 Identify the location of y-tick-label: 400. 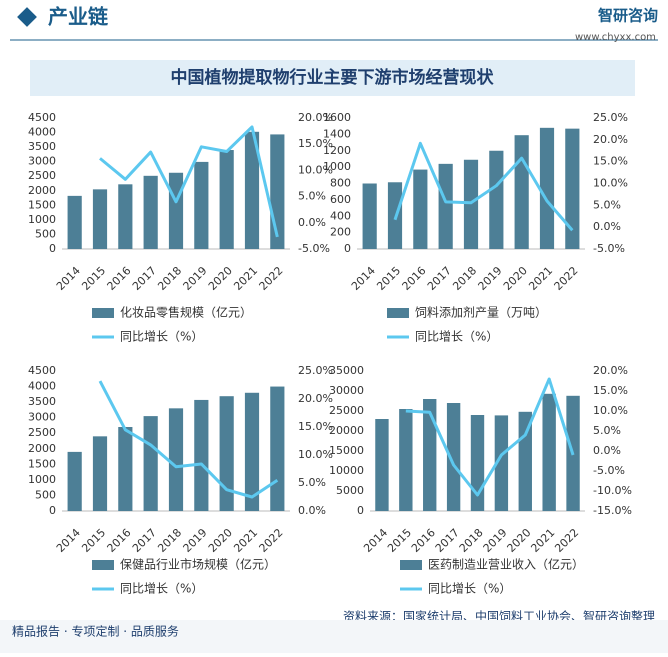
(340, 215).